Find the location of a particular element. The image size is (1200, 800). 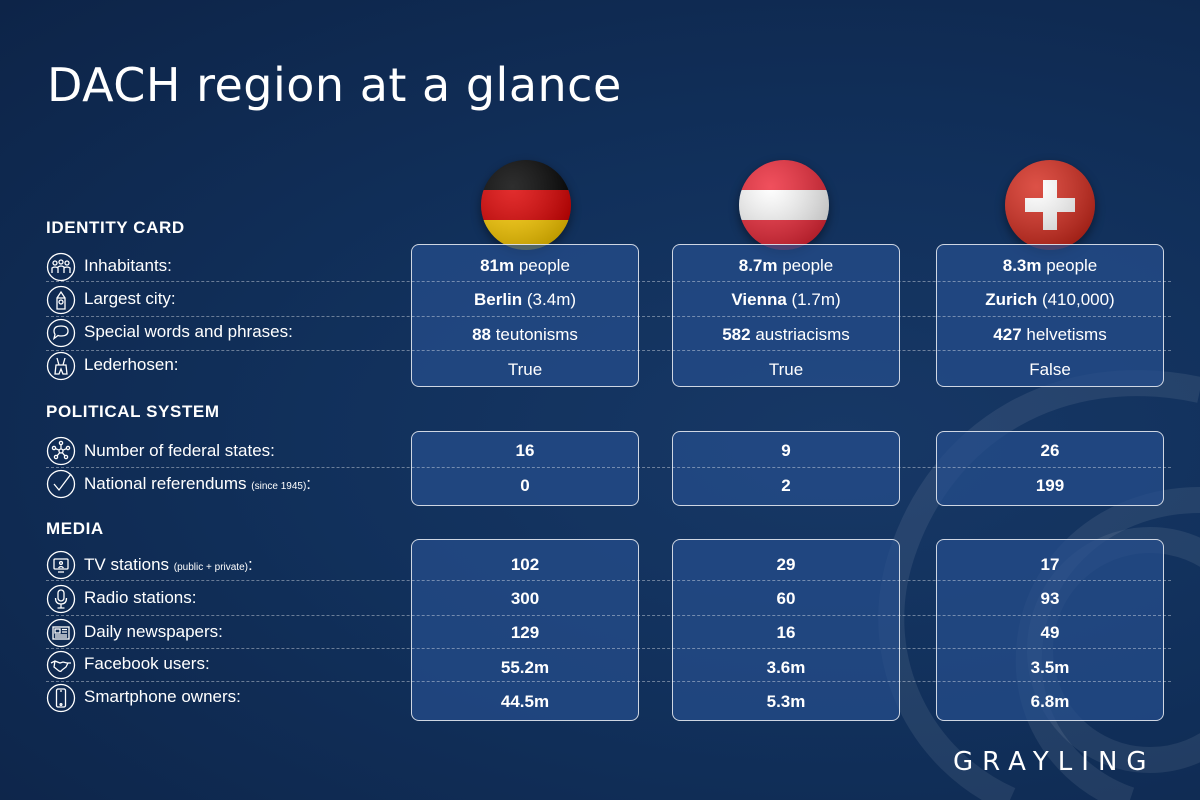

political-card-germany is located at coordinates (525, 468).